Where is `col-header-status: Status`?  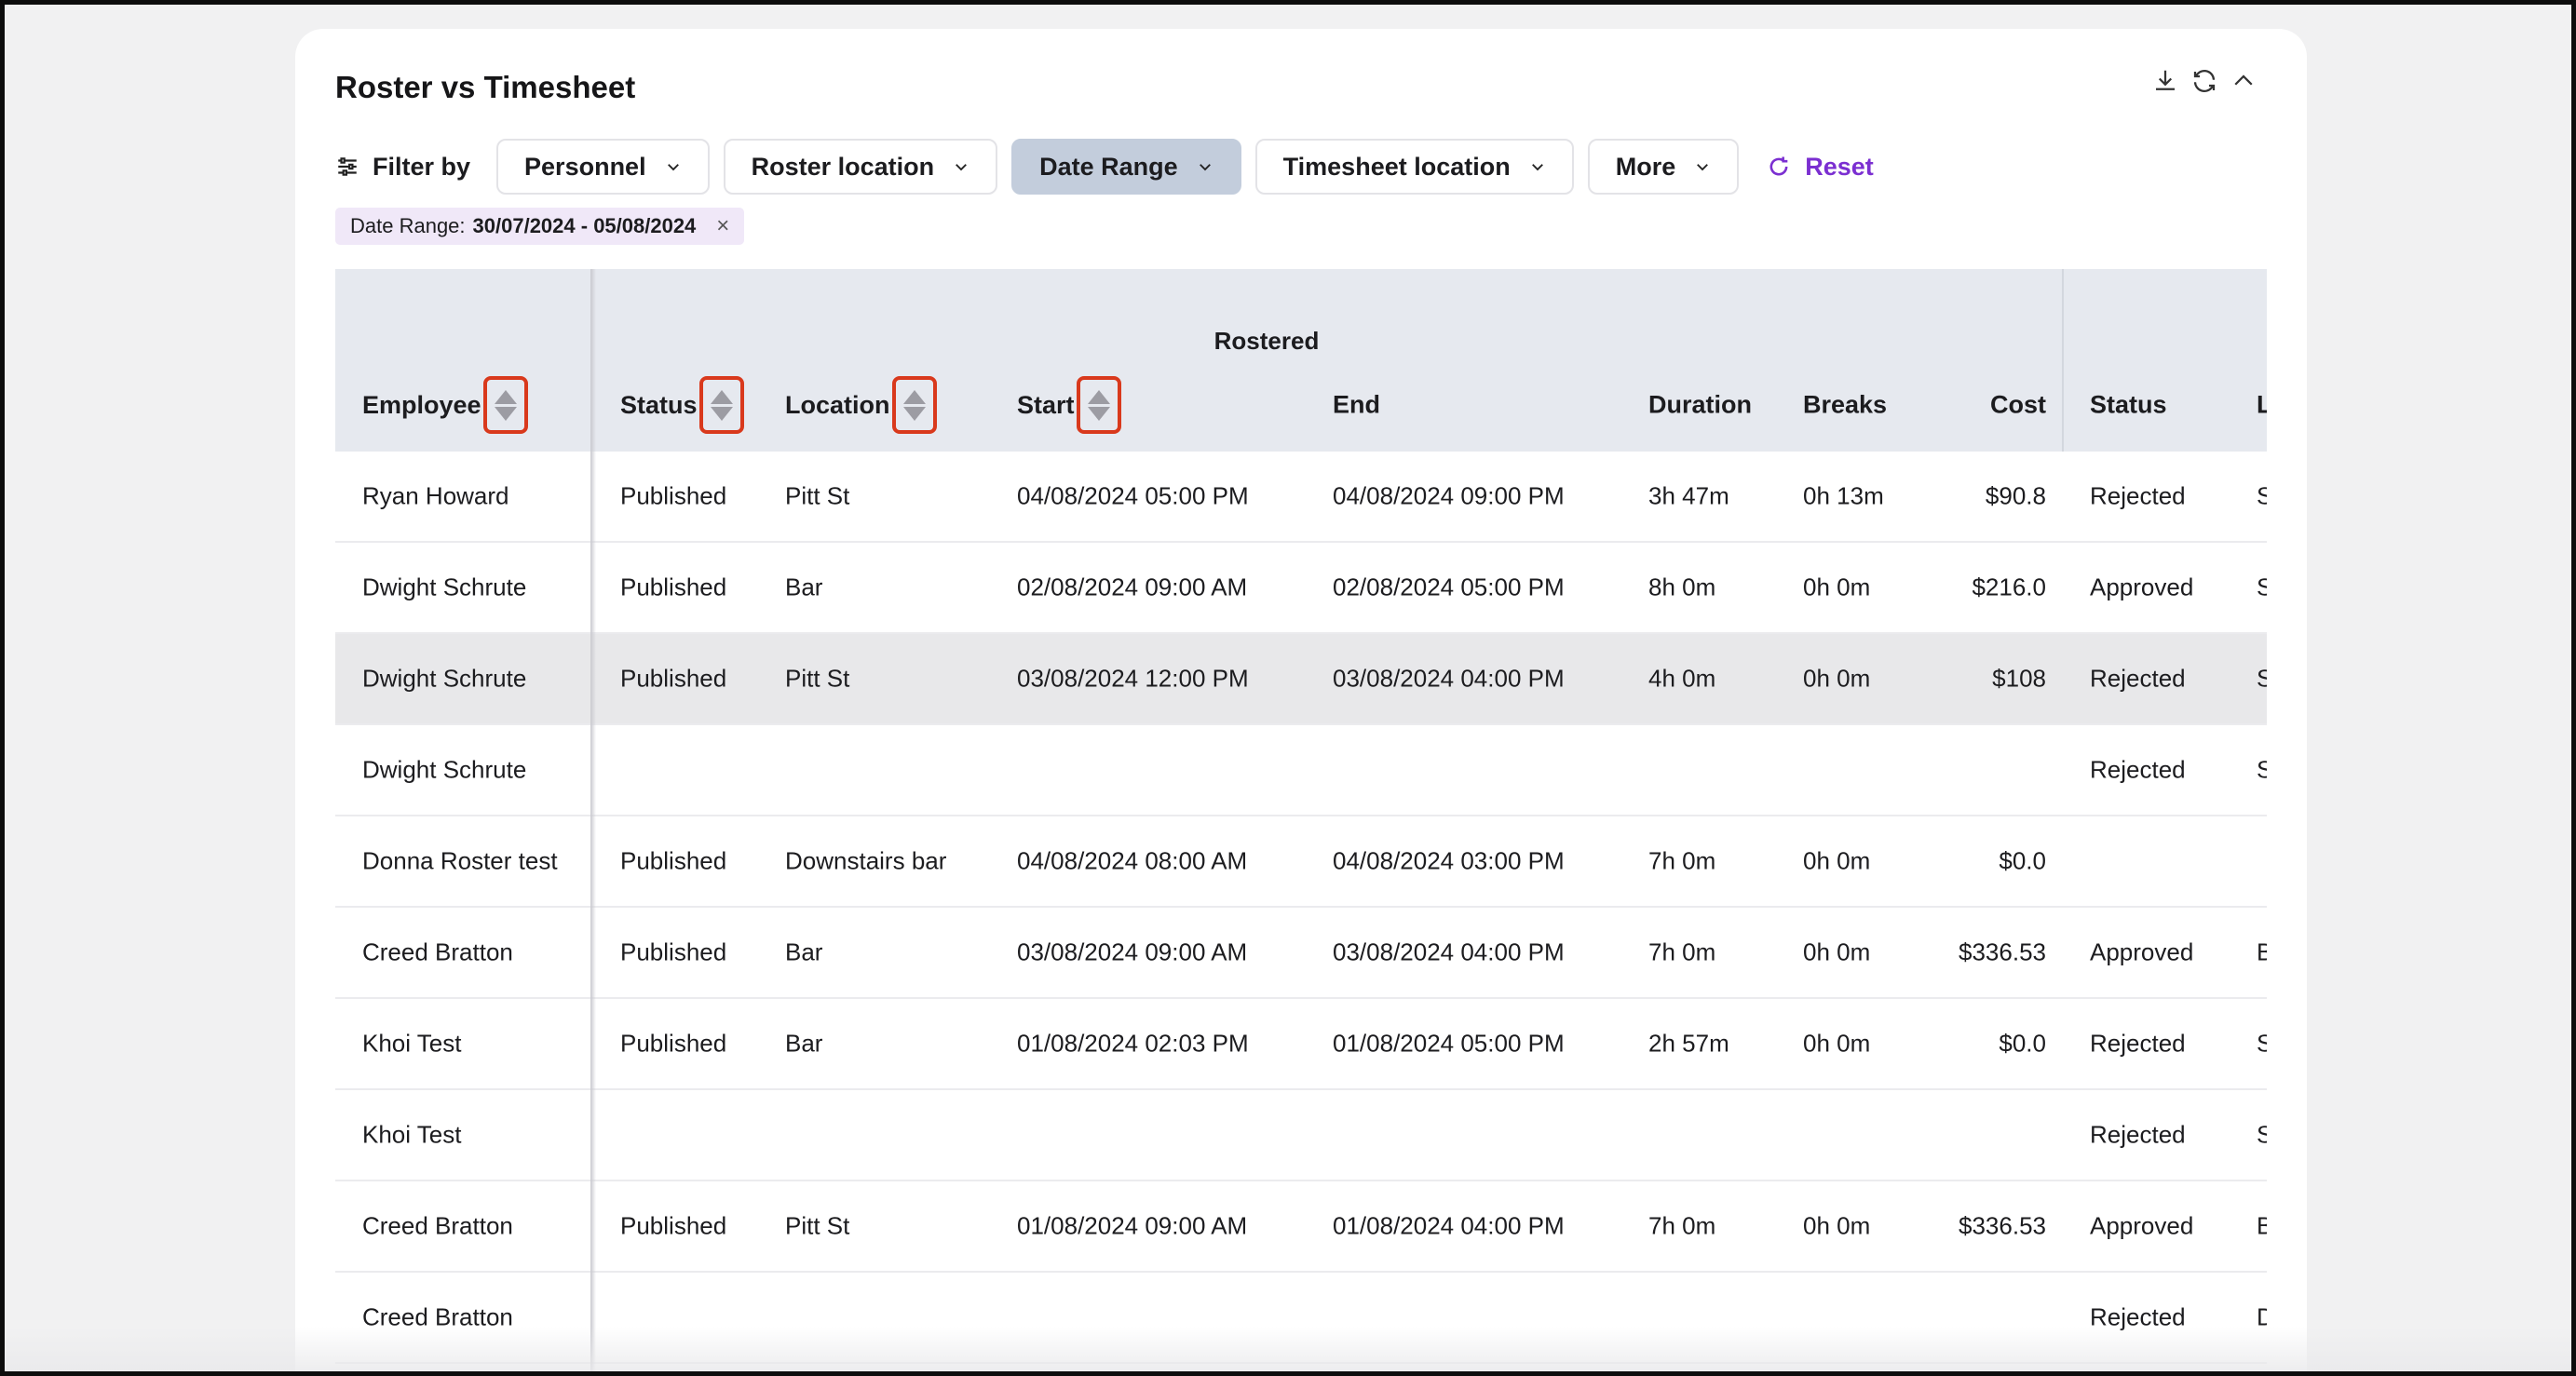
col-header-status: Status is located at coordinates (682, 405).